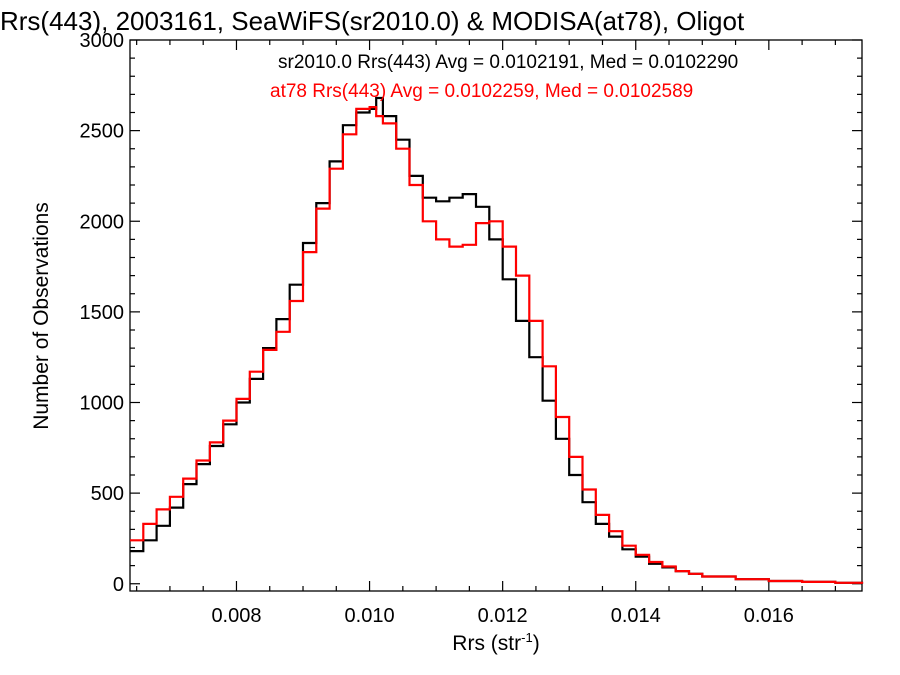 This screenshot has height=675, width=900. What do you see at coordinates (236, 616) in the screenshot?
I see `x-tick-label: 0.008` at bounding box center [236, 616].